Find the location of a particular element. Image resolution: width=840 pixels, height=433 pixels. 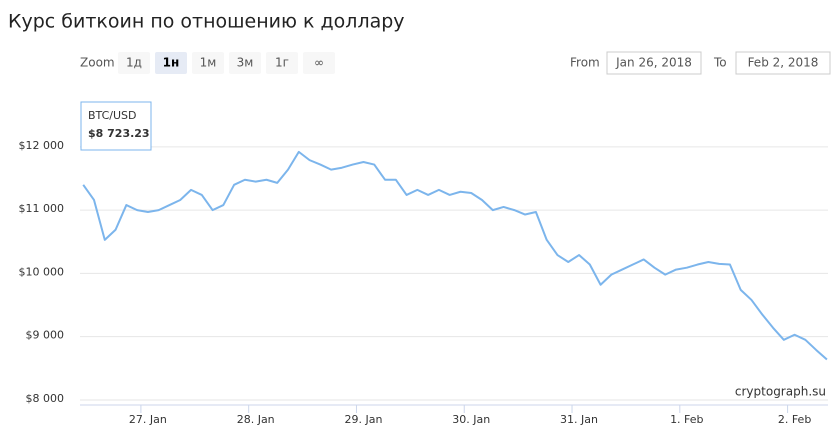

zoom-button-label: 1г is located at coordinates (282, 63).